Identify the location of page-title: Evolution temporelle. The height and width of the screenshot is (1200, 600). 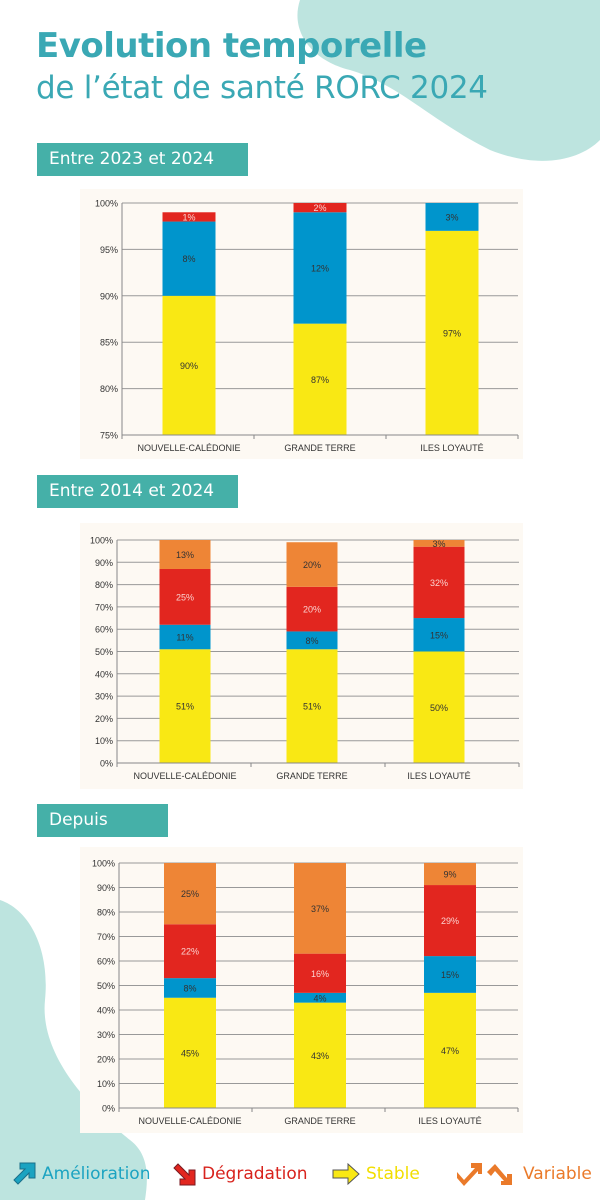
(231, 46).